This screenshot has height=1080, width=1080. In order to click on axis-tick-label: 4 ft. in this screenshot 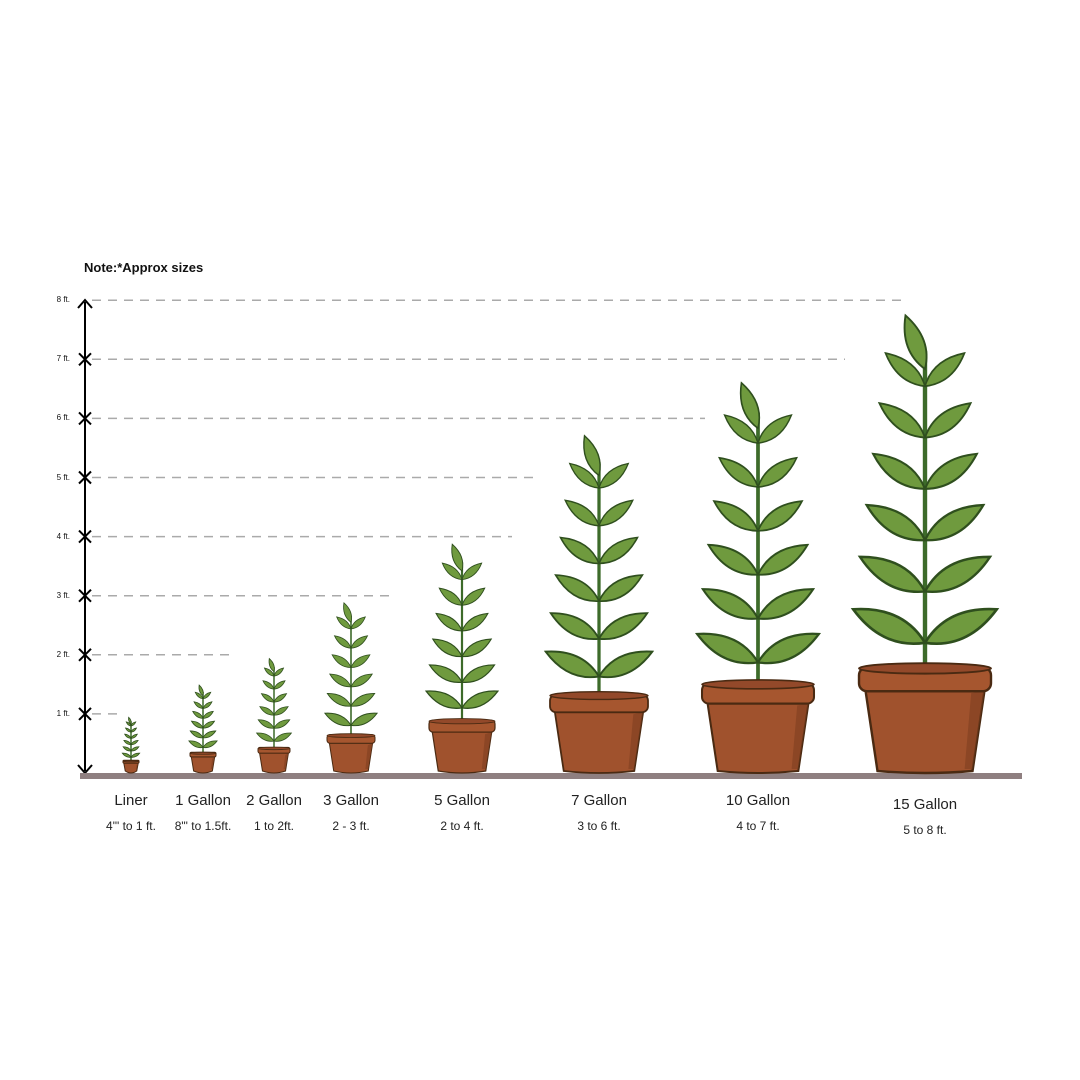, I will do `click(63, 536)`.